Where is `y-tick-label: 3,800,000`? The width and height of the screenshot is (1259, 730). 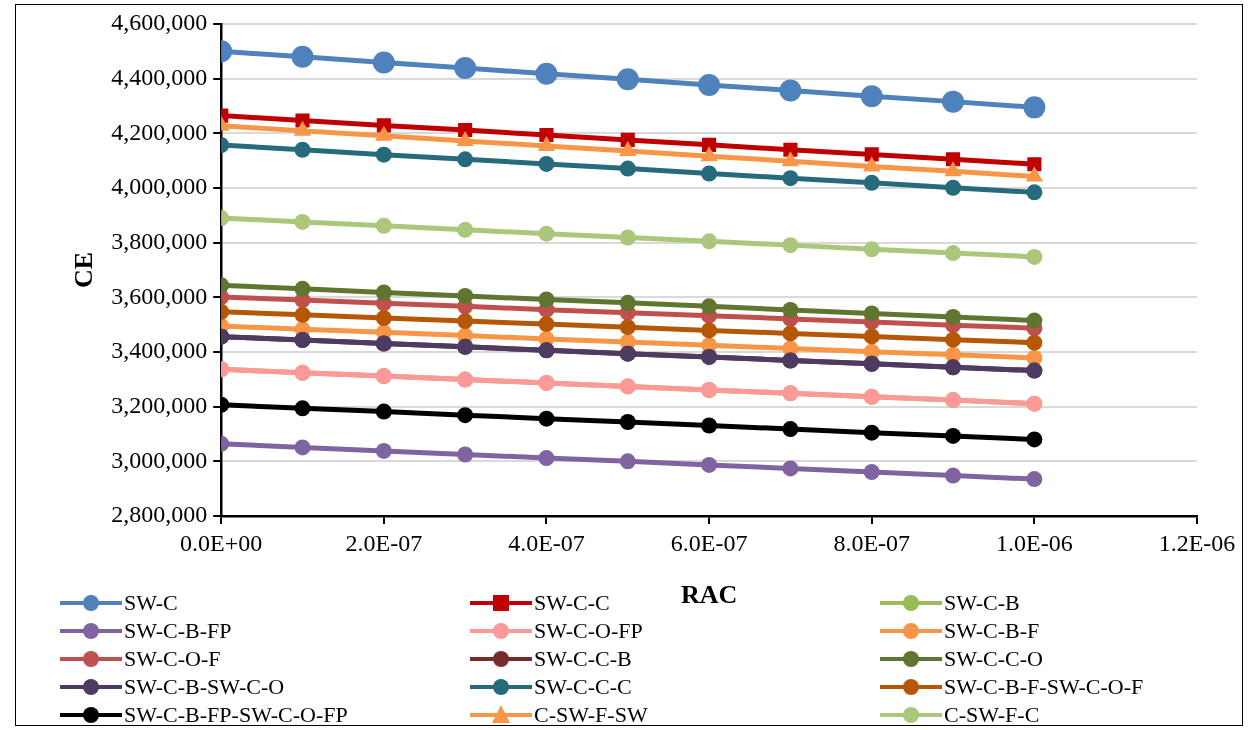 y-tick-label: 3,800,000 is located at coordinates (159, 240).